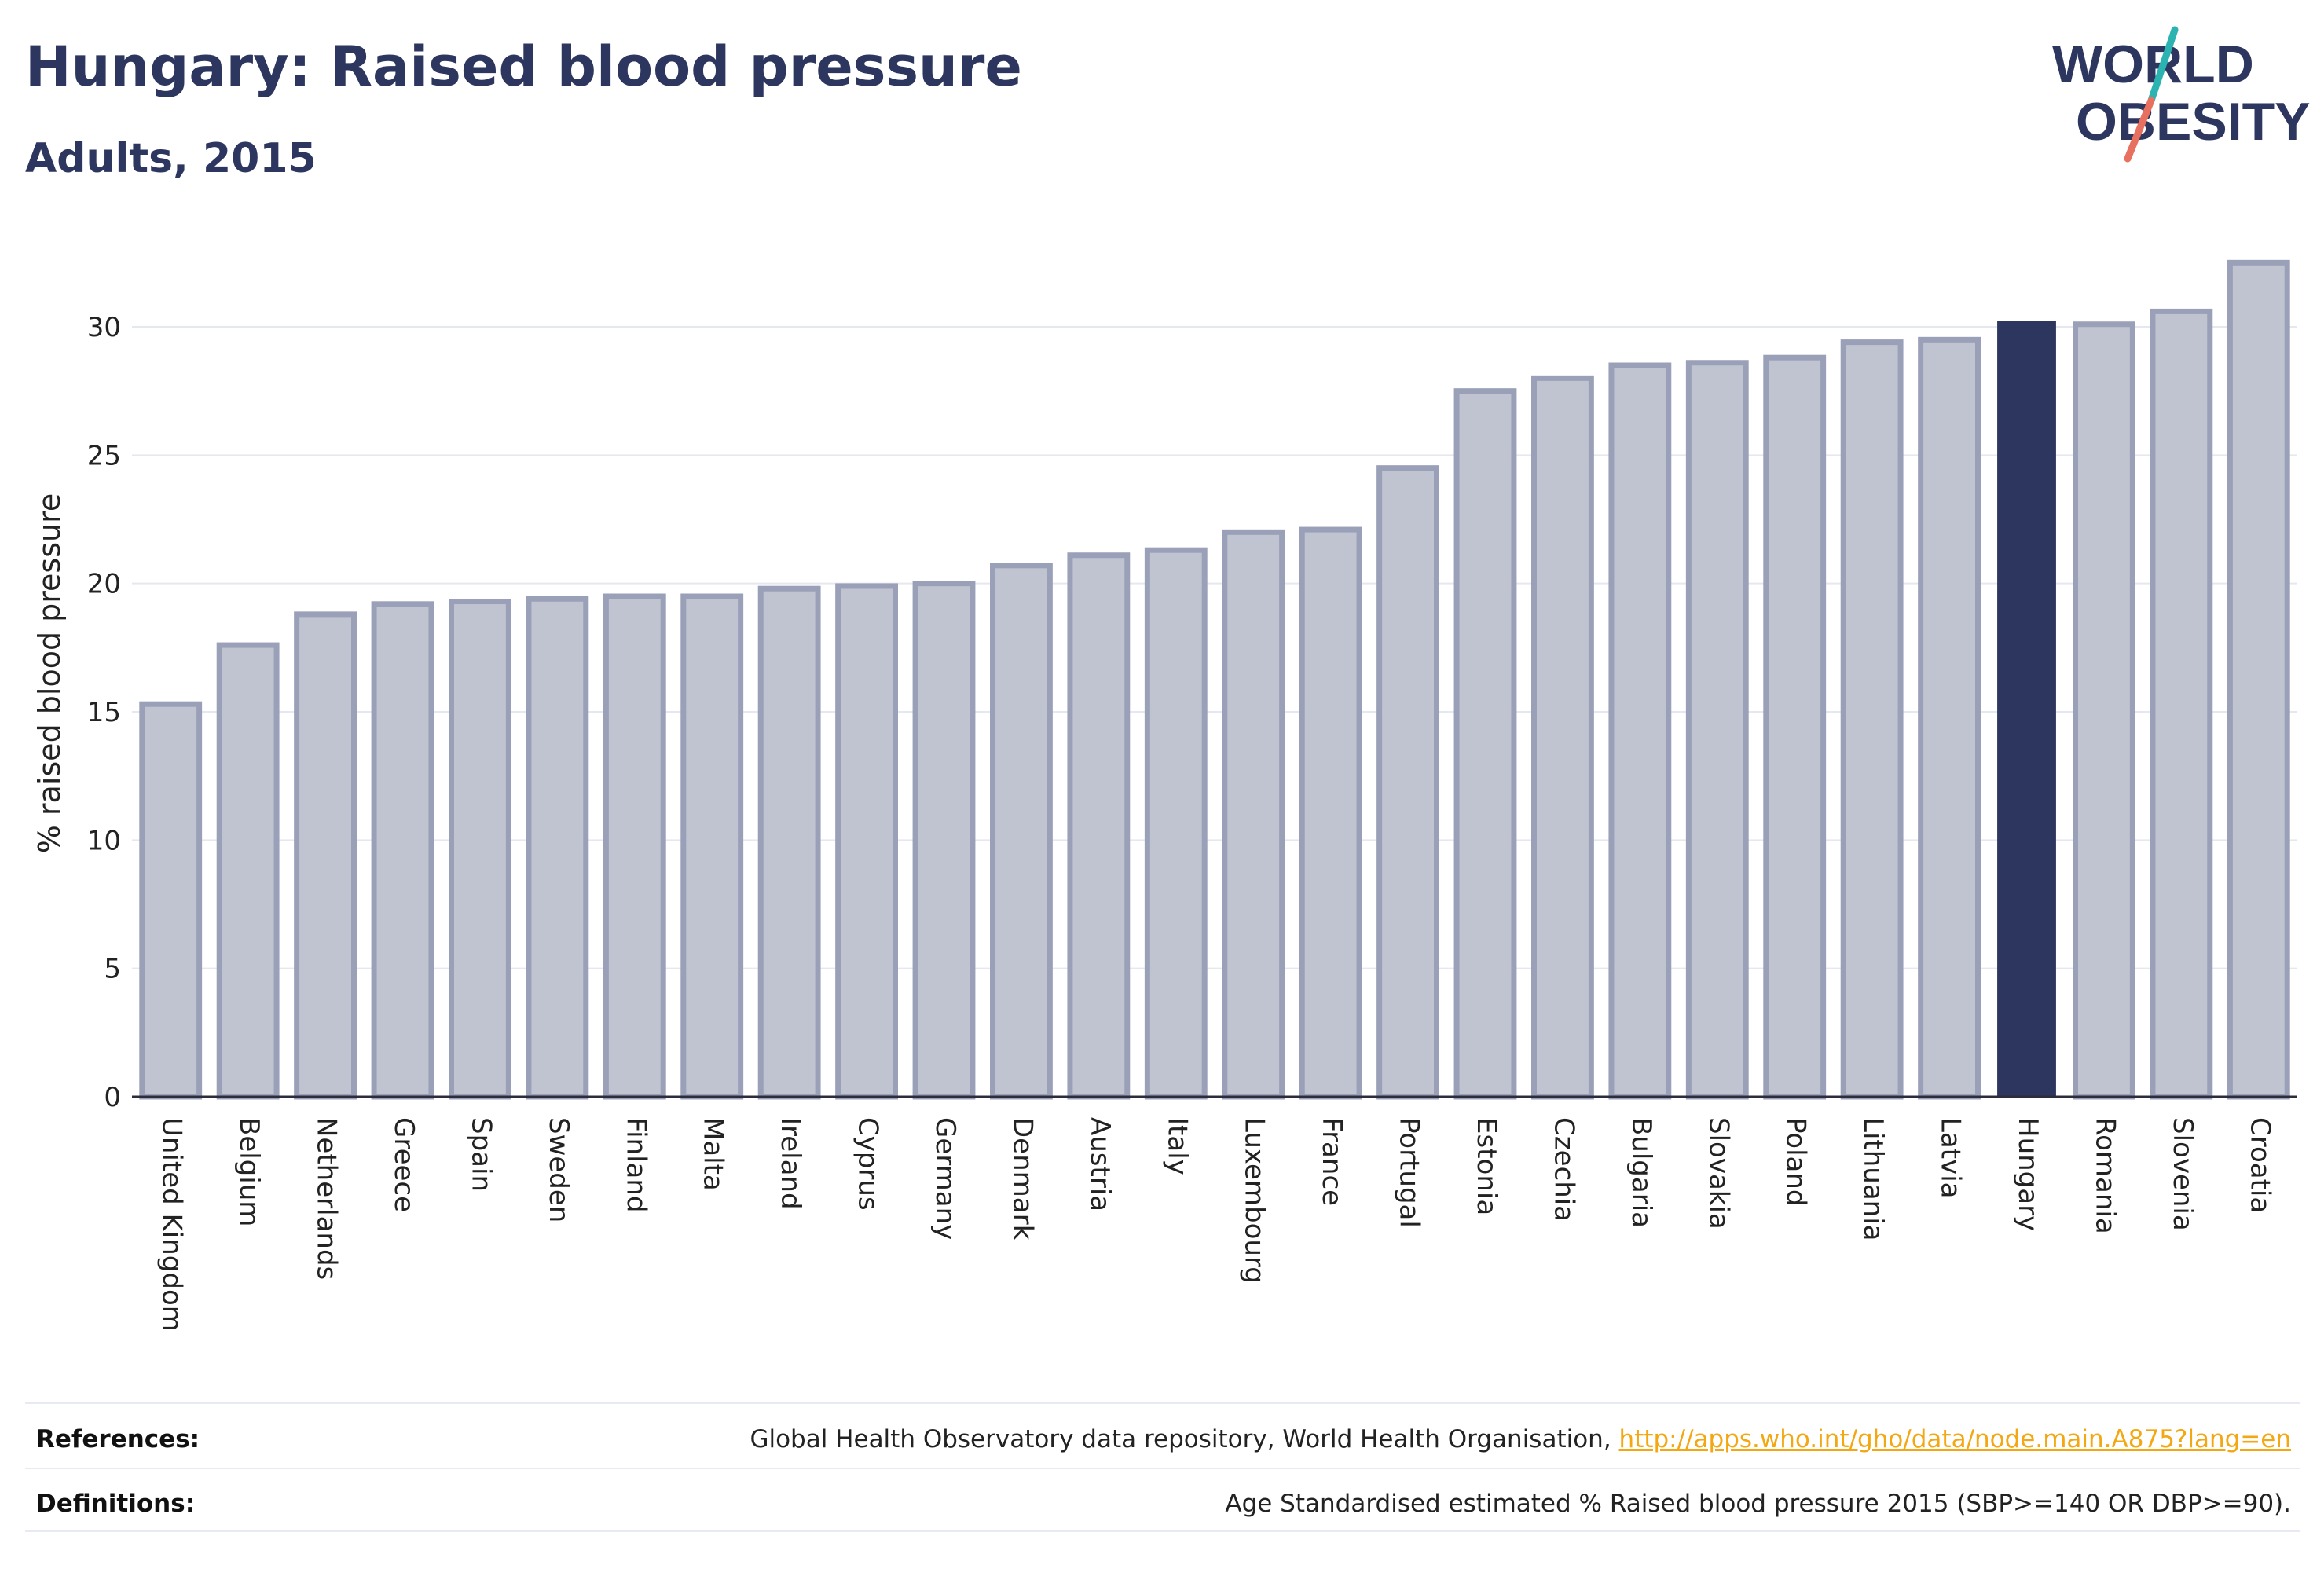  What do you see at coordinates (2259, 1165) in the screenshot?
I see `x-tick-label: Croatia` at bounding box center [2259, 1165].